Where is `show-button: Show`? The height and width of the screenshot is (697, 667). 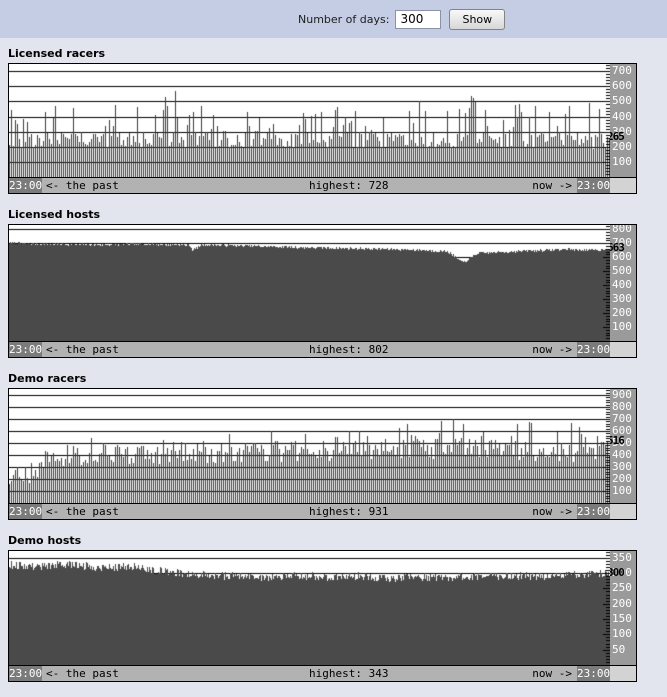
show-button: Show is located at coordinates (477, 19).